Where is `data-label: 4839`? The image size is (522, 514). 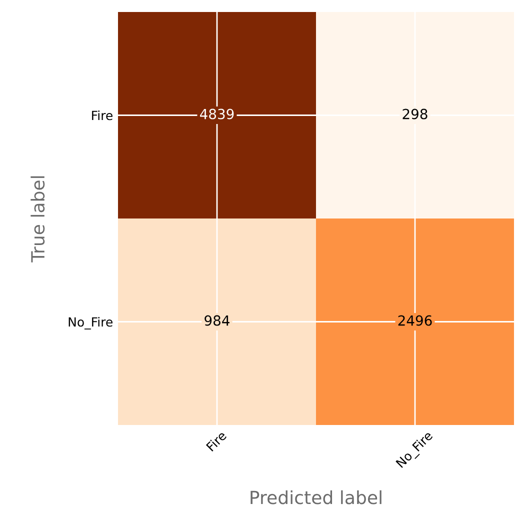
data-label: 4839 is located at coordinates (217, 114).